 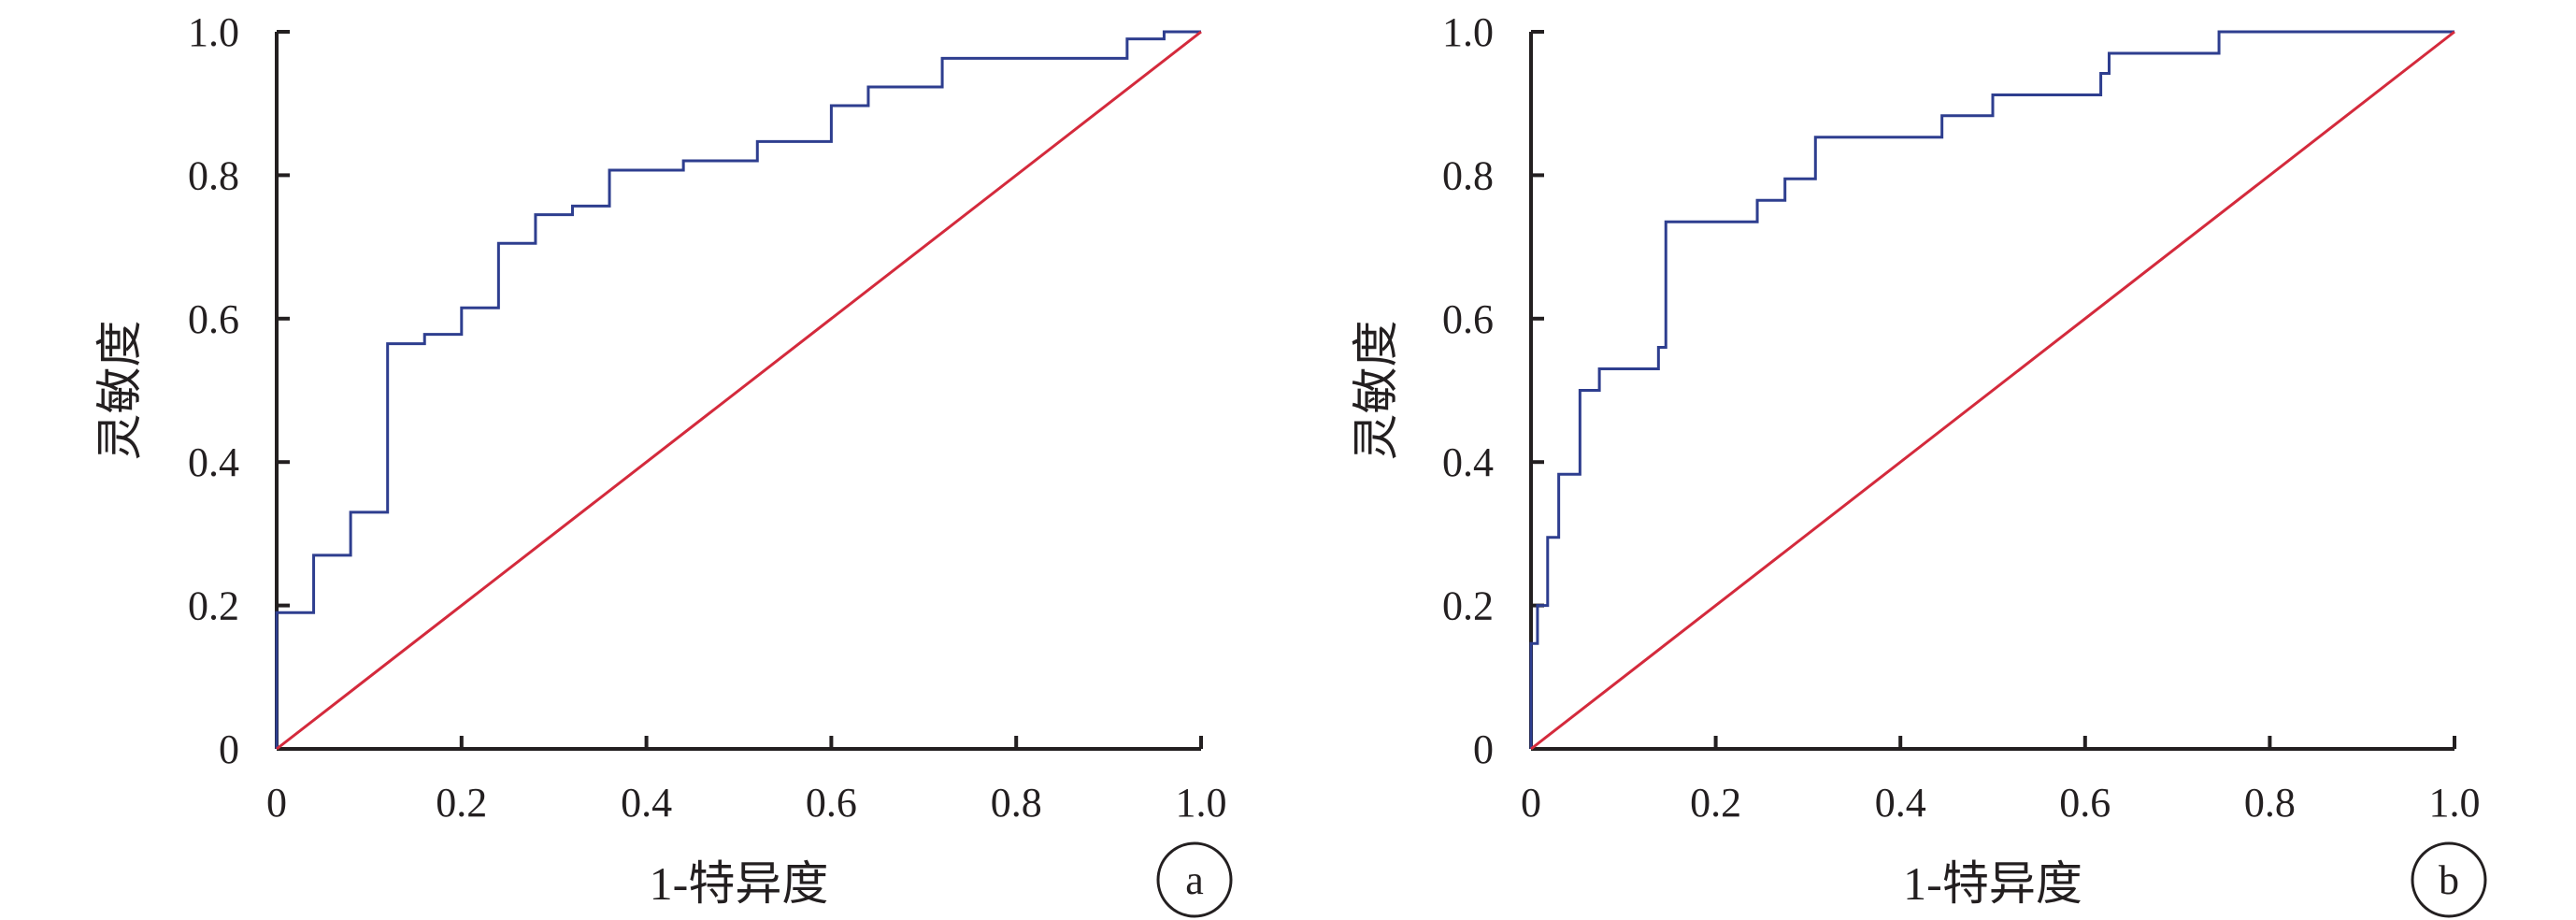 What do you see at coordinates (1483, 749) in the screenshot?
I see `chart-1-y-tick-label: 0` at bounding box center [1483, 749].